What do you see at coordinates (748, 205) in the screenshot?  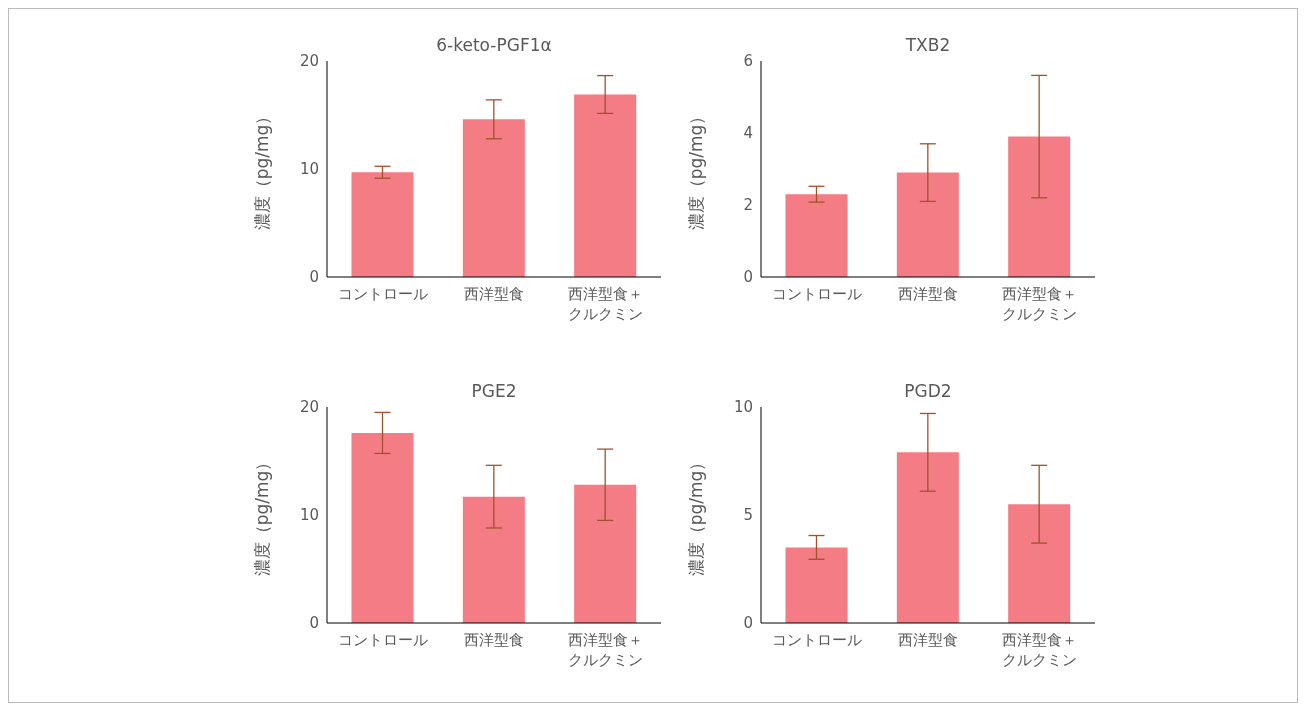 I see `y-tick-label: 2` at bounding box center [748, 205].